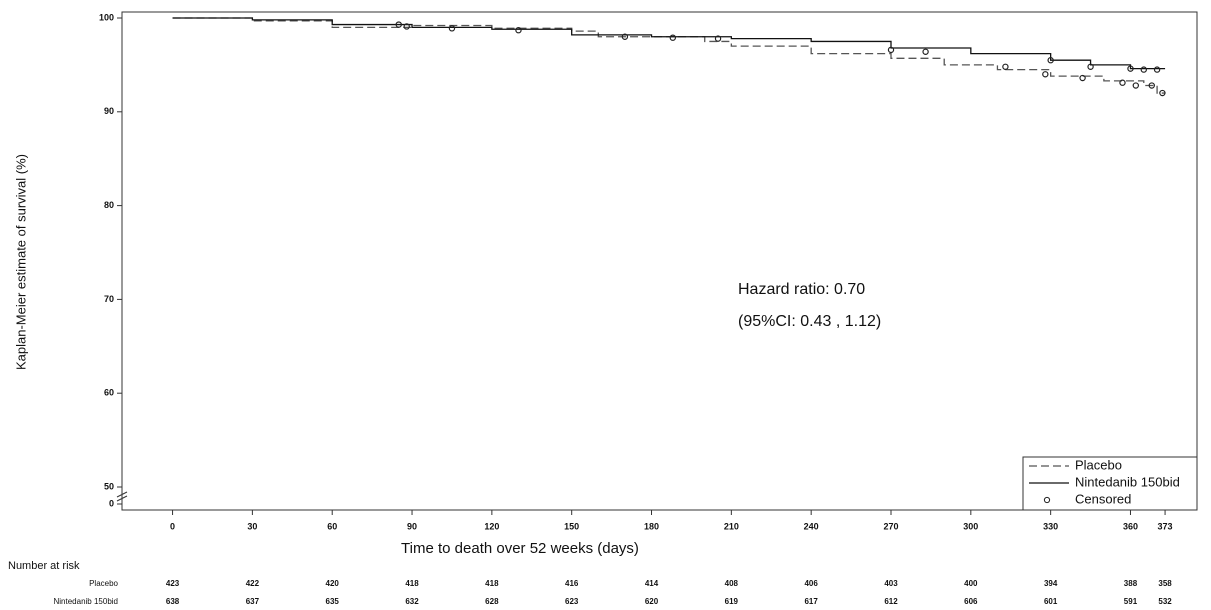 The height and width of the screenshot is (610, 1211). Describe the element at coordinates (1165, 583) in the screenshot. I see `risk-count: 358` at that location.